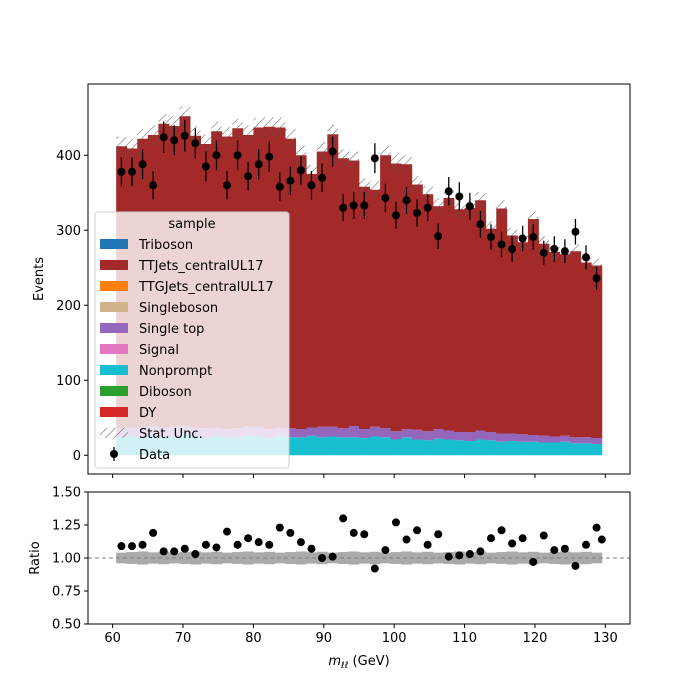 This screenshot has height=700, width=700. Describe the element at coordinates (66, 526) in the screenshot. I see `ratio-y-tick-label: 1.25` at that location.